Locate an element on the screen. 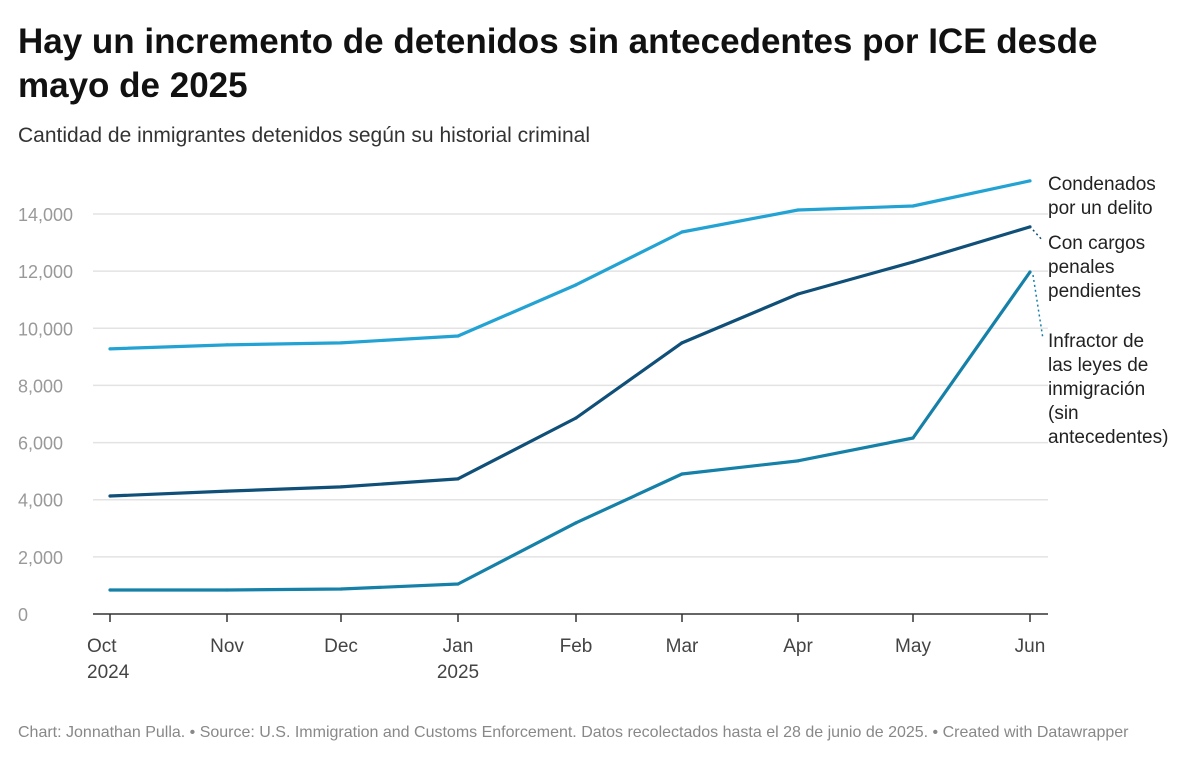 The image size is (1200, 784). x-tick-label: Feb is located at coordinates (576, 646).